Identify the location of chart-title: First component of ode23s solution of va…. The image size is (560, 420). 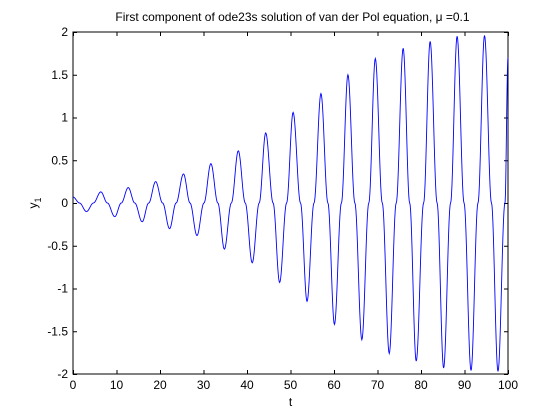
(292, 17).